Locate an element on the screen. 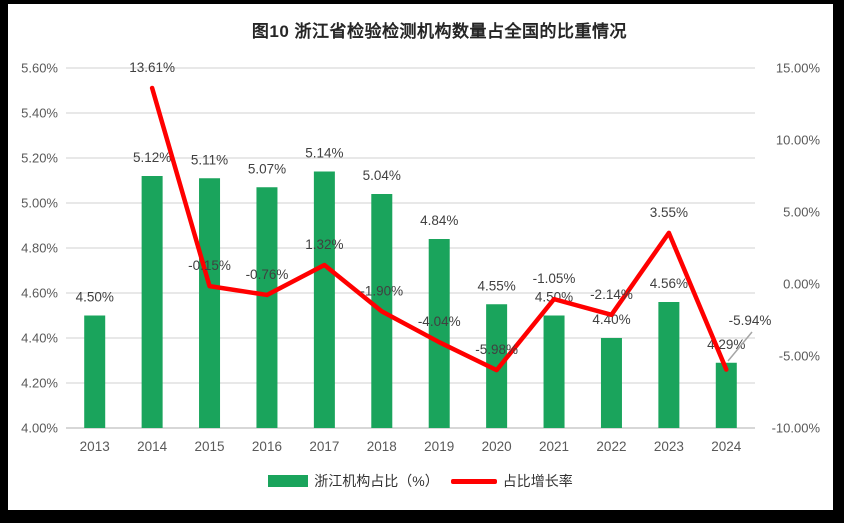 This screenshot has width=844, height=523. line-value-label: -1.05% is located at coordinates (554, 278).